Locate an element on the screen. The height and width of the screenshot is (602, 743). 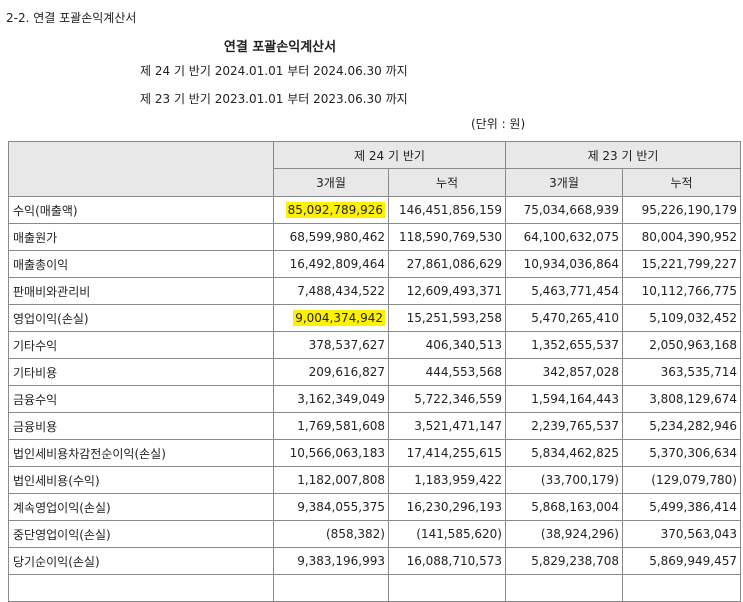
value-cell: 406,340,513 is located at coordinates (447, 345).